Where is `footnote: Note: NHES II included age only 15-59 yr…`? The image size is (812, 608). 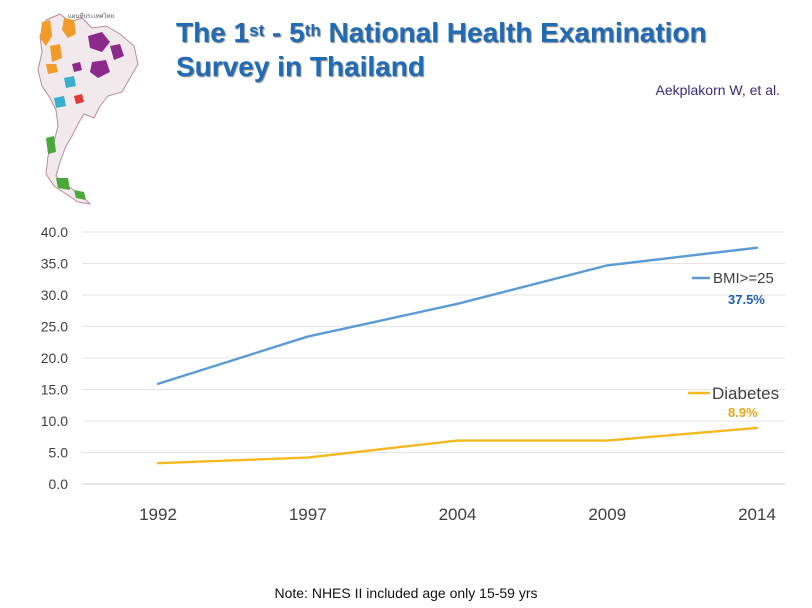 footnote: Note: NHES II included age only 15-59 yr… is located at coordinates (406, 593).